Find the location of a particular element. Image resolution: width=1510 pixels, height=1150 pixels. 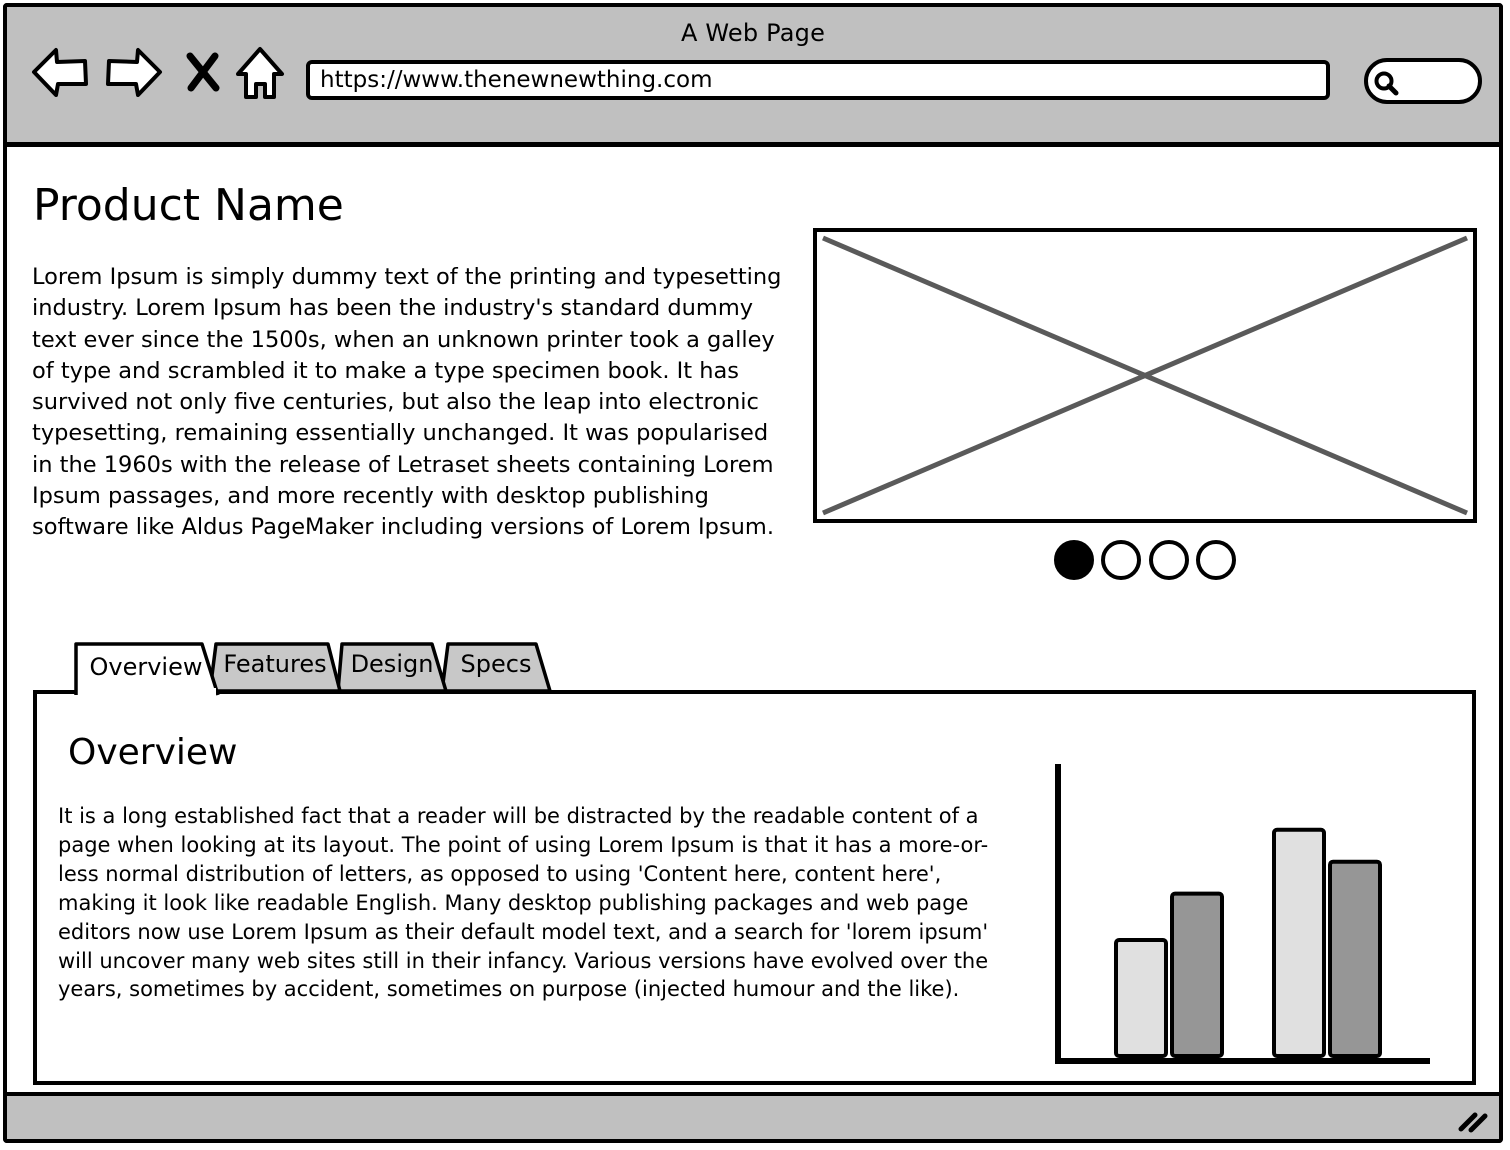

tab-overview-label: Overview is located at coordinates (146, 667).